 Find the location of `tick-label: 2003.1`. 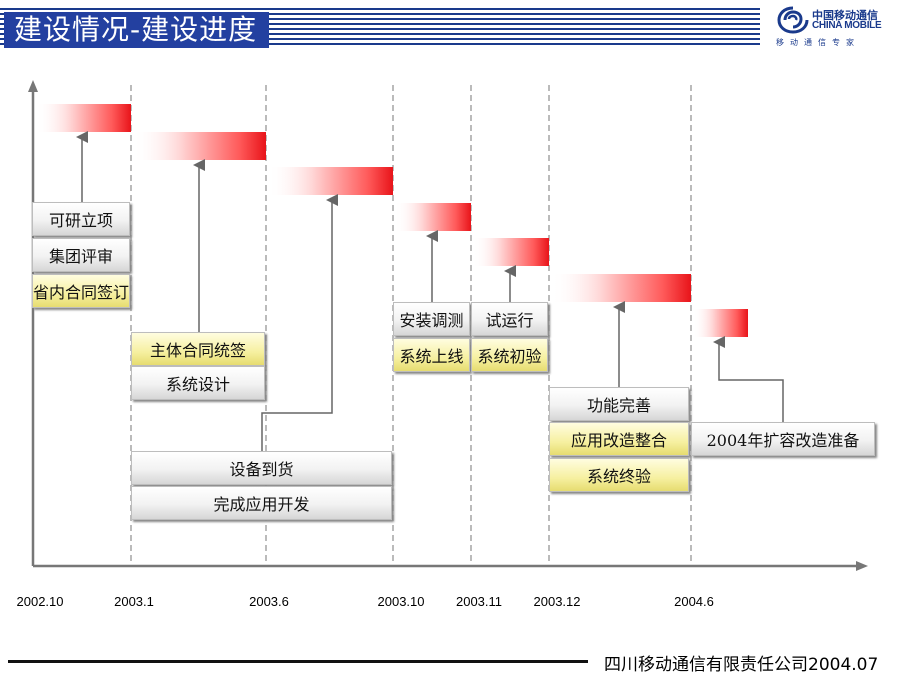

tick-label: 2003.1 is located at coordinates (134, 601).